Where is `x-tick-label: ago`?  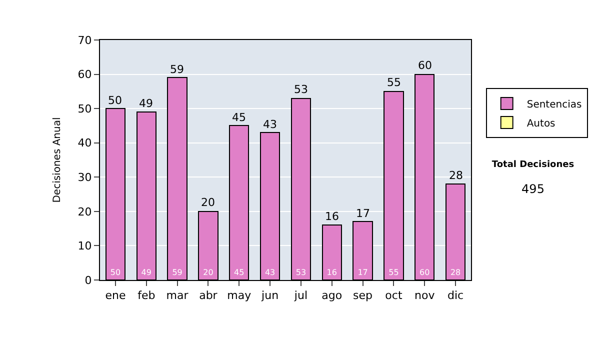 x-tick-label: ago is located at coordinates (332, 295).